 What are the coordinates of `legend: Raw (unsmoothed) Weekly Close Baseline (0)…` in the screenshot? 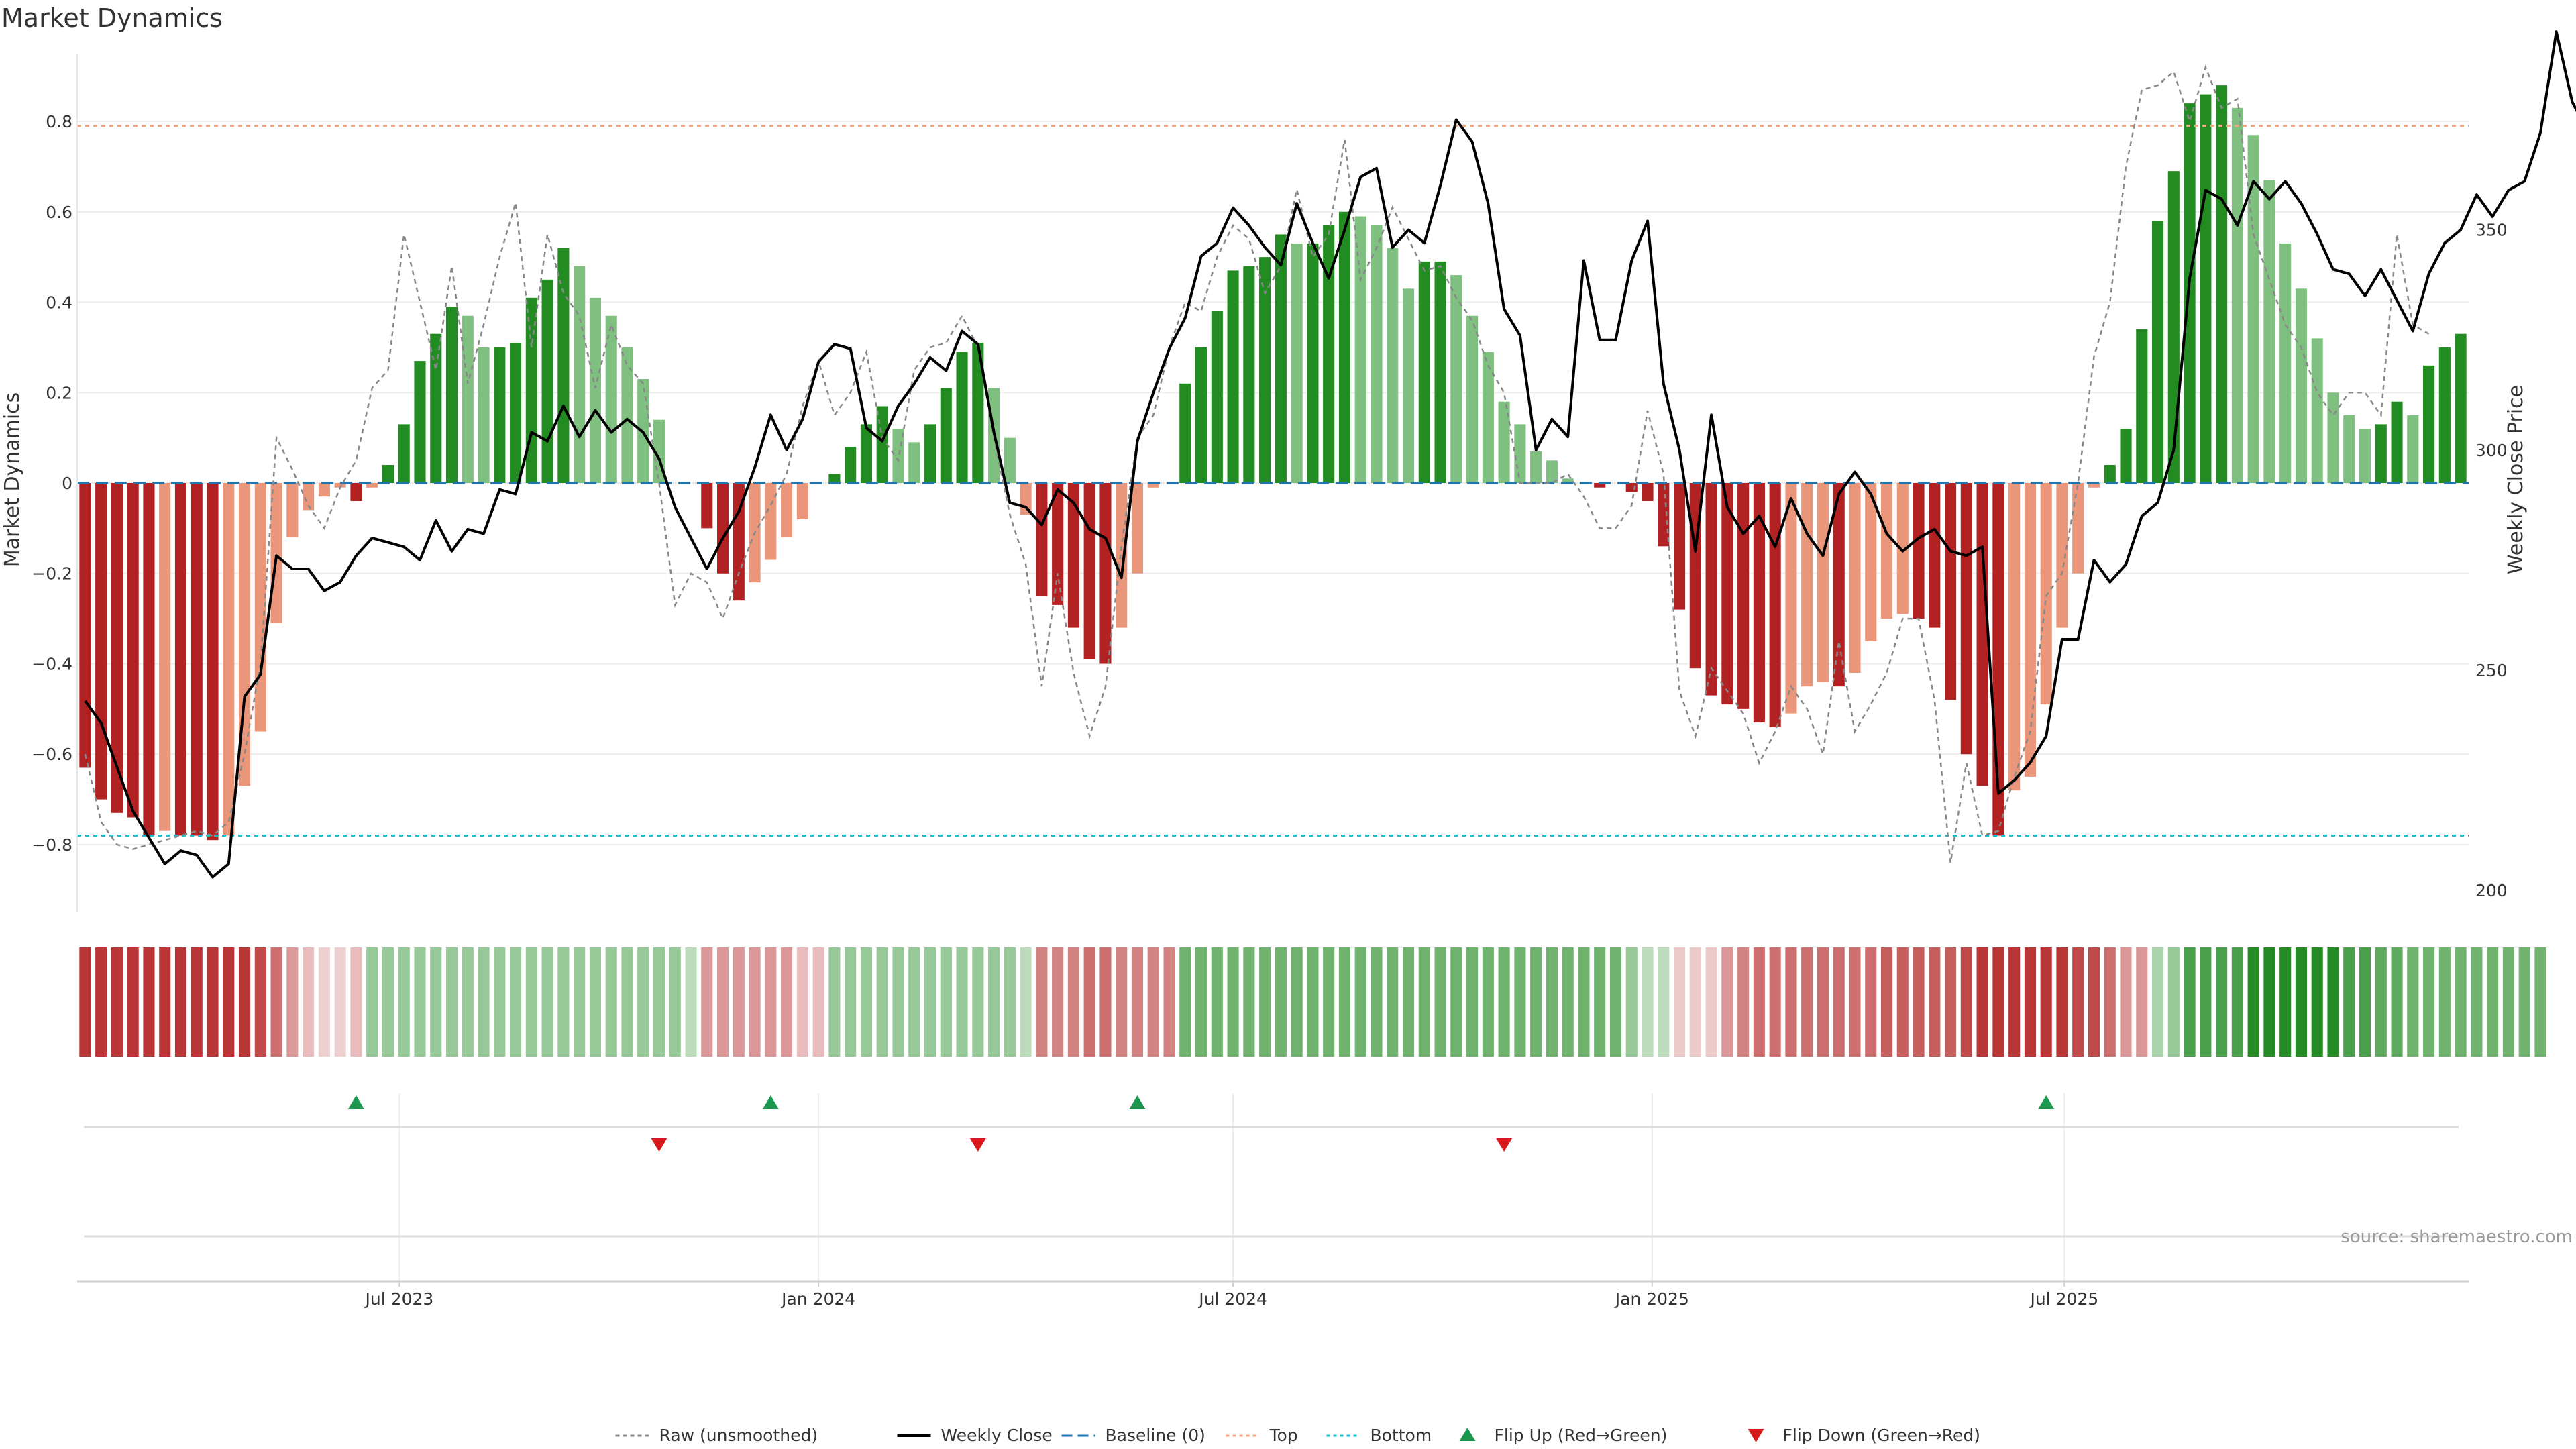 It's located at (1297, 1435).